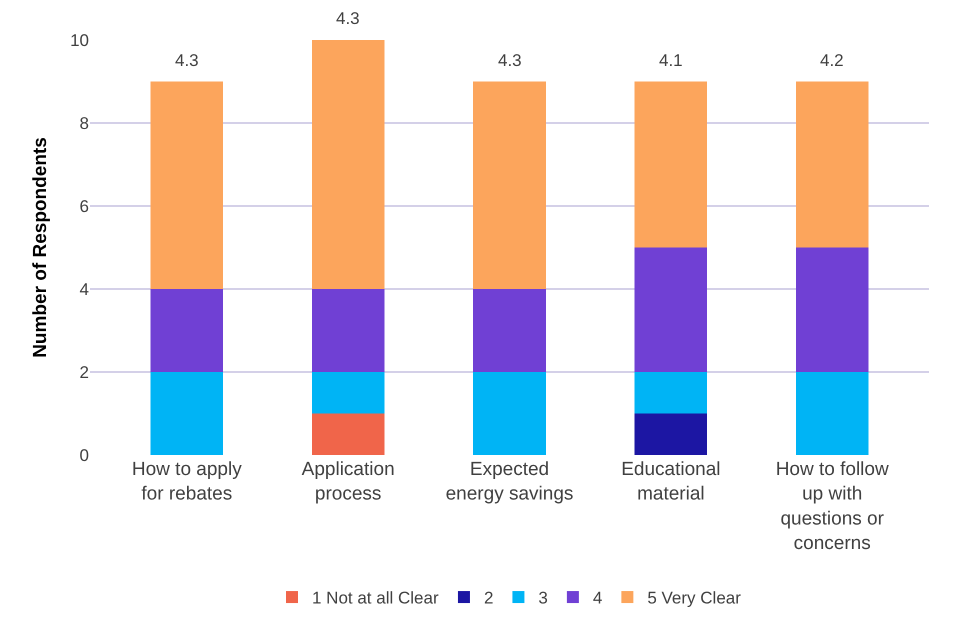  Describe the element at coordinates (832, 60) in the screenshot. I see `annotation: 4.2` at that location.